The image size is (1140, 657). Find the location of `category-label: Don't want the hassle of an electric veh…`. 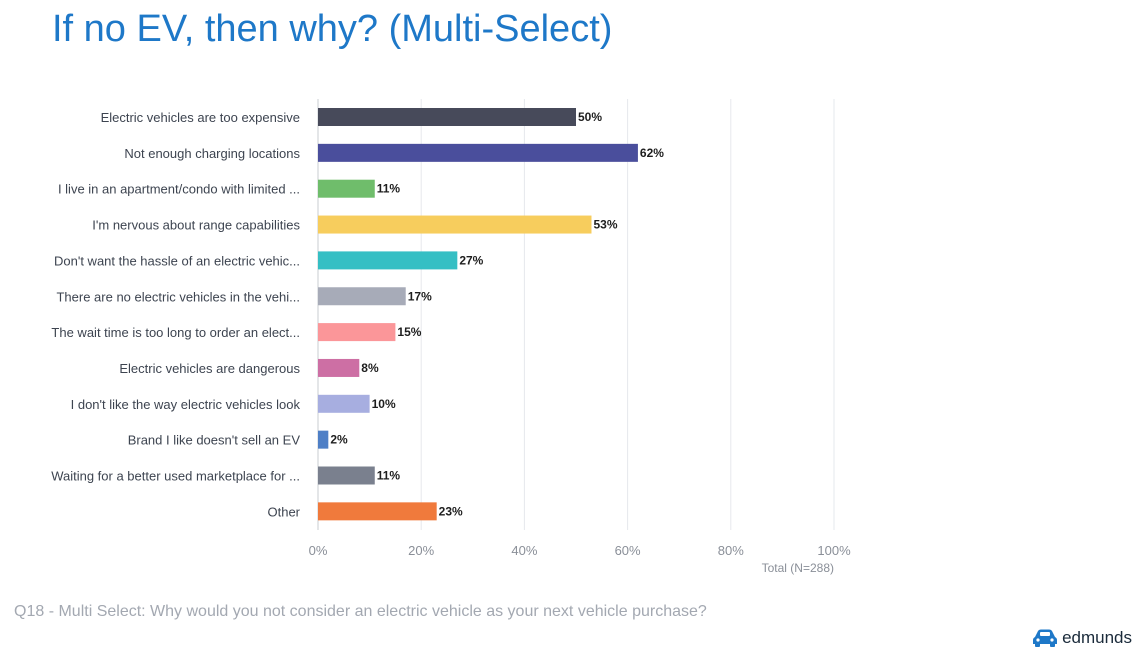

category-label: Don't want the hassle of an electric veh… is located at coordinates (177, 260).